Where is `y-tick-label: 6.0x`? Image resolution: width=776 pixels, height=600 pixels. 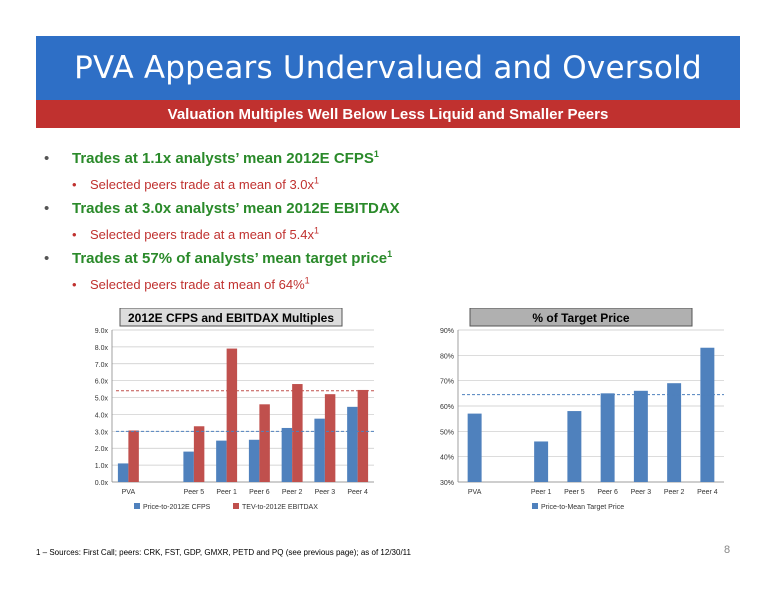
y-tick-label: 6.0x is located at coordinates (102, 382).